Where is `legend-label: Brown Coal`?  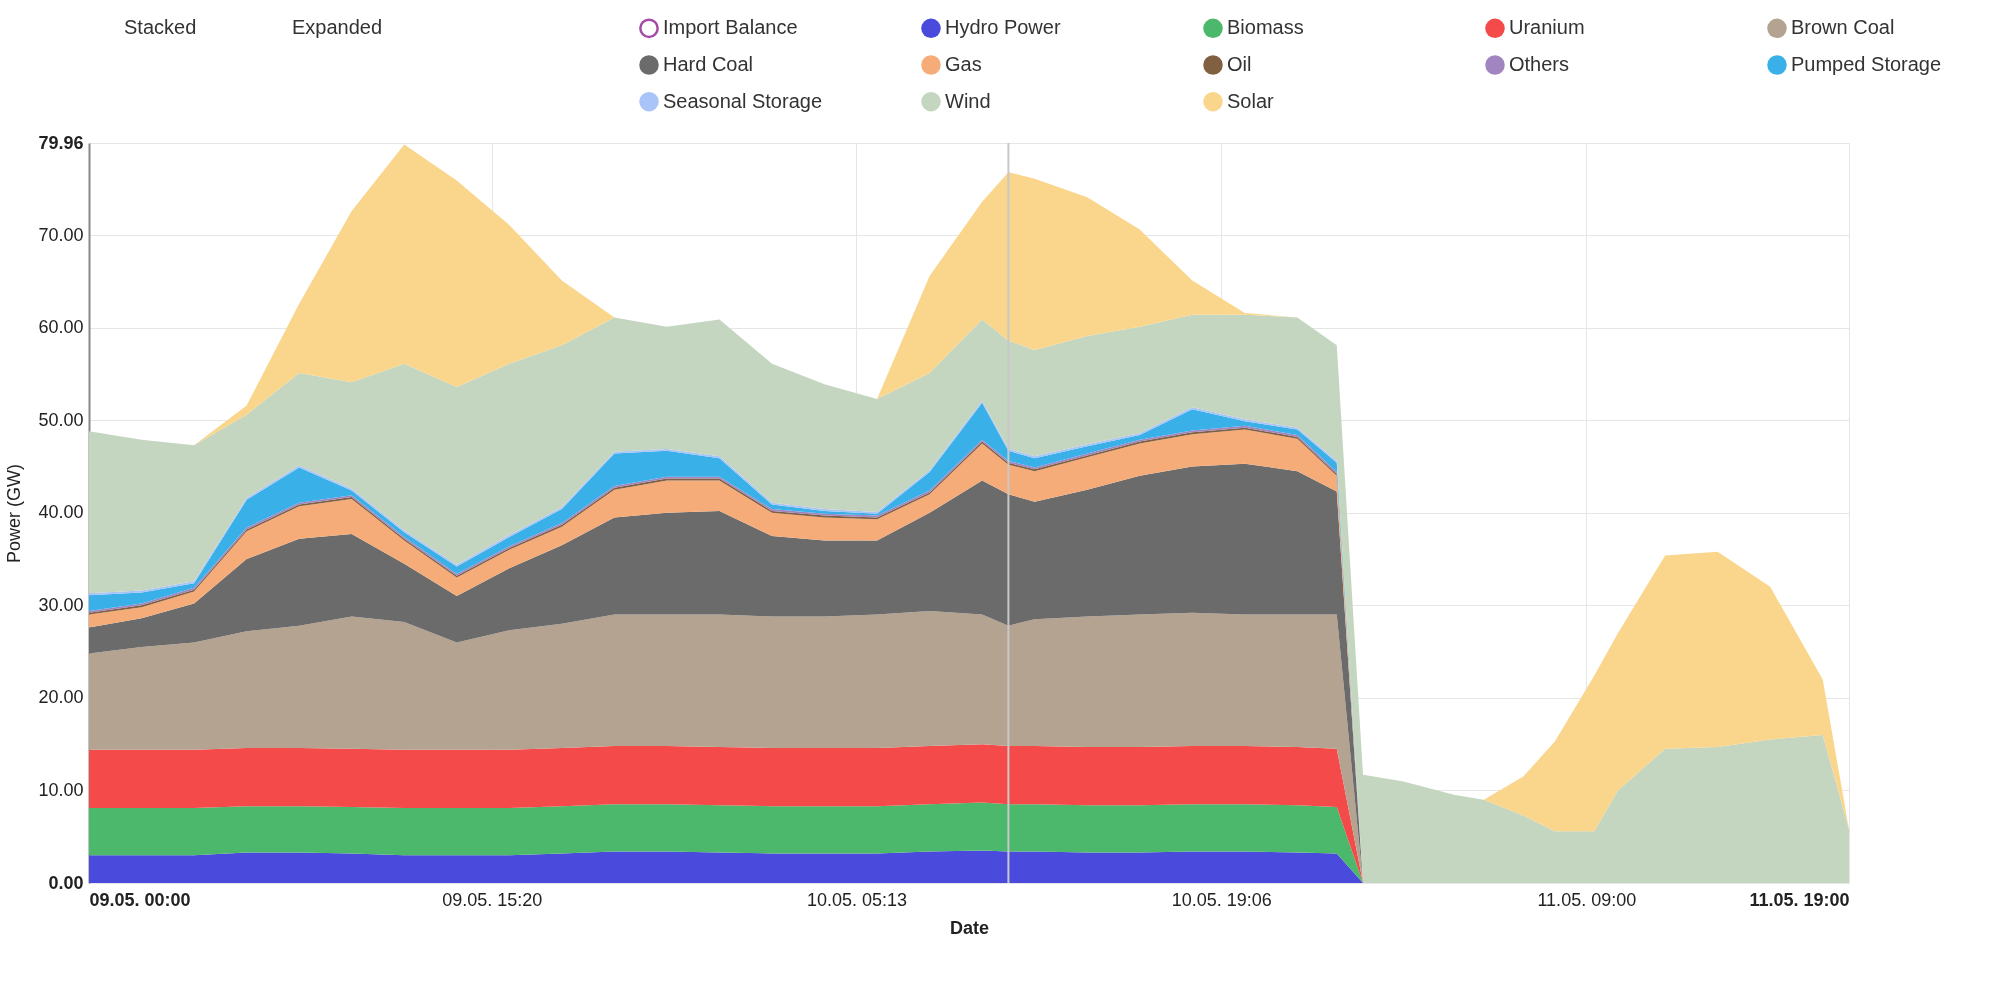 legend-label: Brown Coal is located at coordinates (1843, 27).